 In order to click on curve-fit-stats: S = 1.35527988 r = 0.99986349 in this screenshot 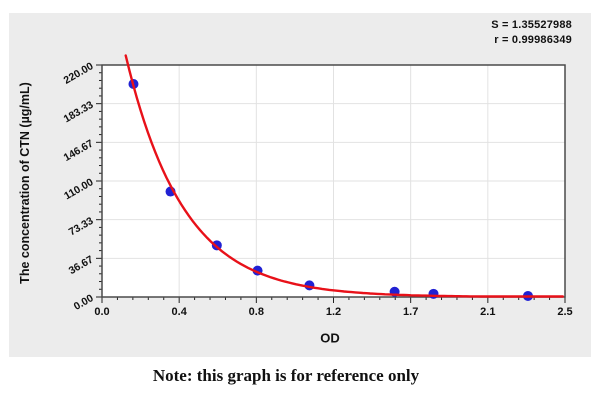, I will do `click(531, 33)`.